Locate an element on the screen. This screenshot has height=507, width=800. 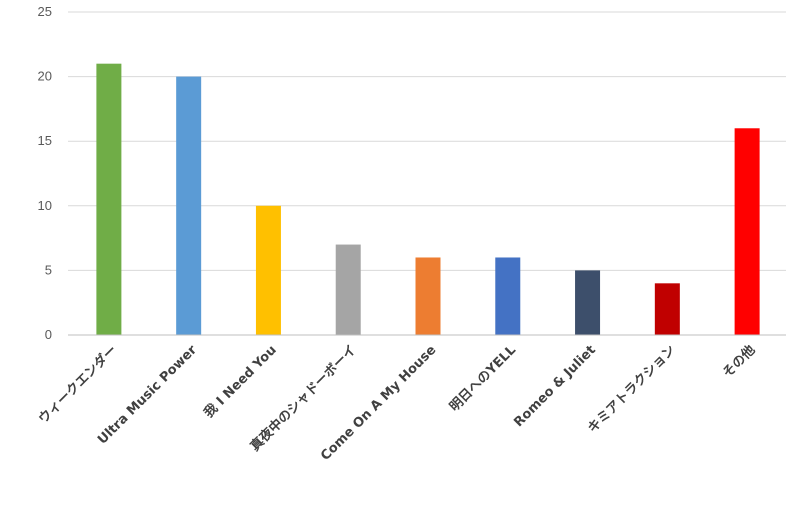
y-tick-label: 0 is located at coordinates (48, 334).